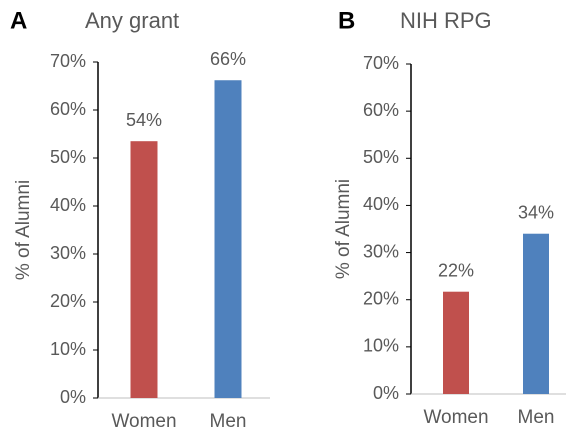  What do you see at coordinates (18, 20) in the screenshot?
I see `panel-label: A` at bounding box center [18, 20].